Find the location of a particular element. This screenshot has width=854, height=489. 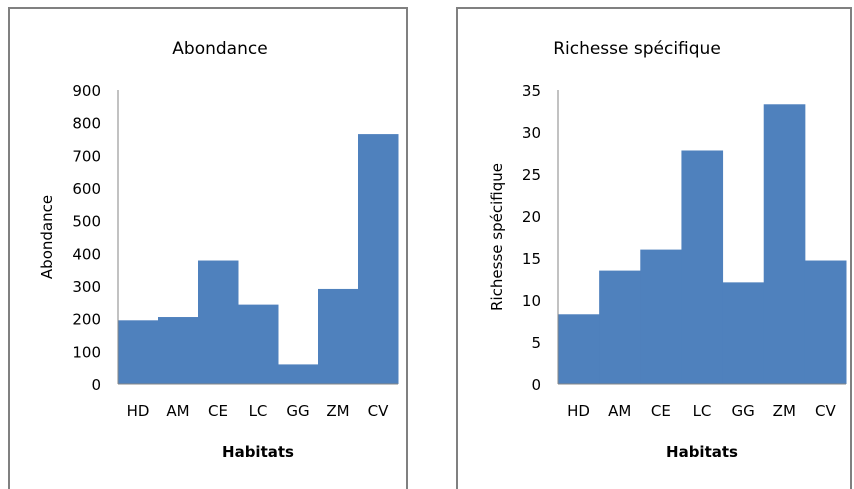

y-tick-label: 35 is located at coordinates (531, 91).